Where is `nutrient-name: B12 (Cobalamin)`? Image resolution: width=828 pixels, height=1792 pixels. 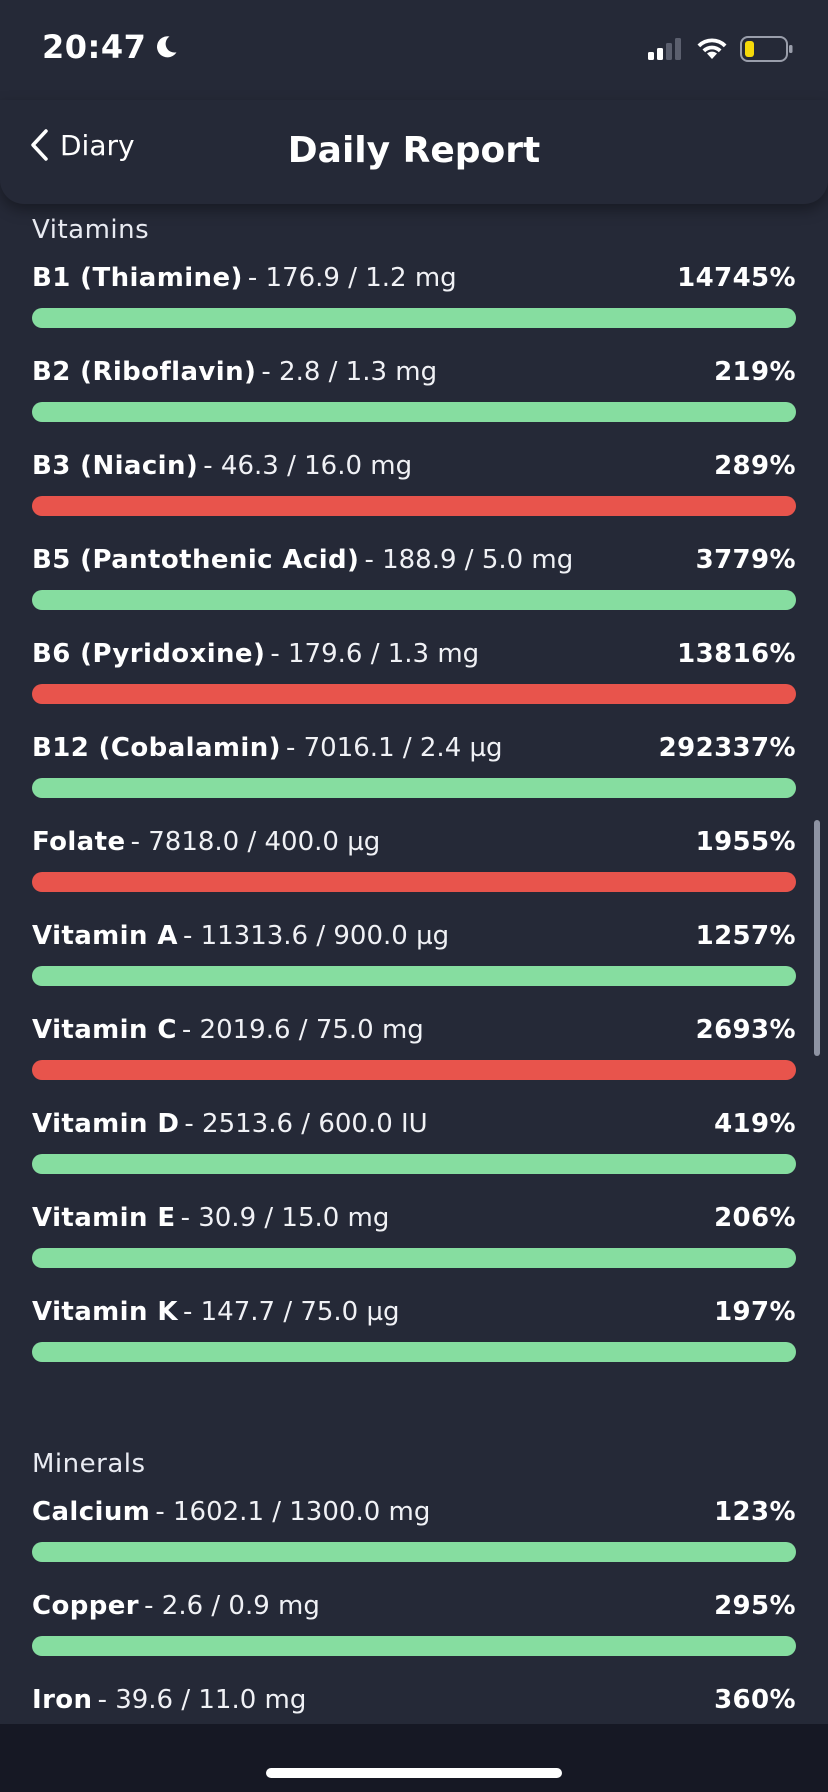
nutrient-name: B12 (Cobalamin) is located at coordinates (156, 748).